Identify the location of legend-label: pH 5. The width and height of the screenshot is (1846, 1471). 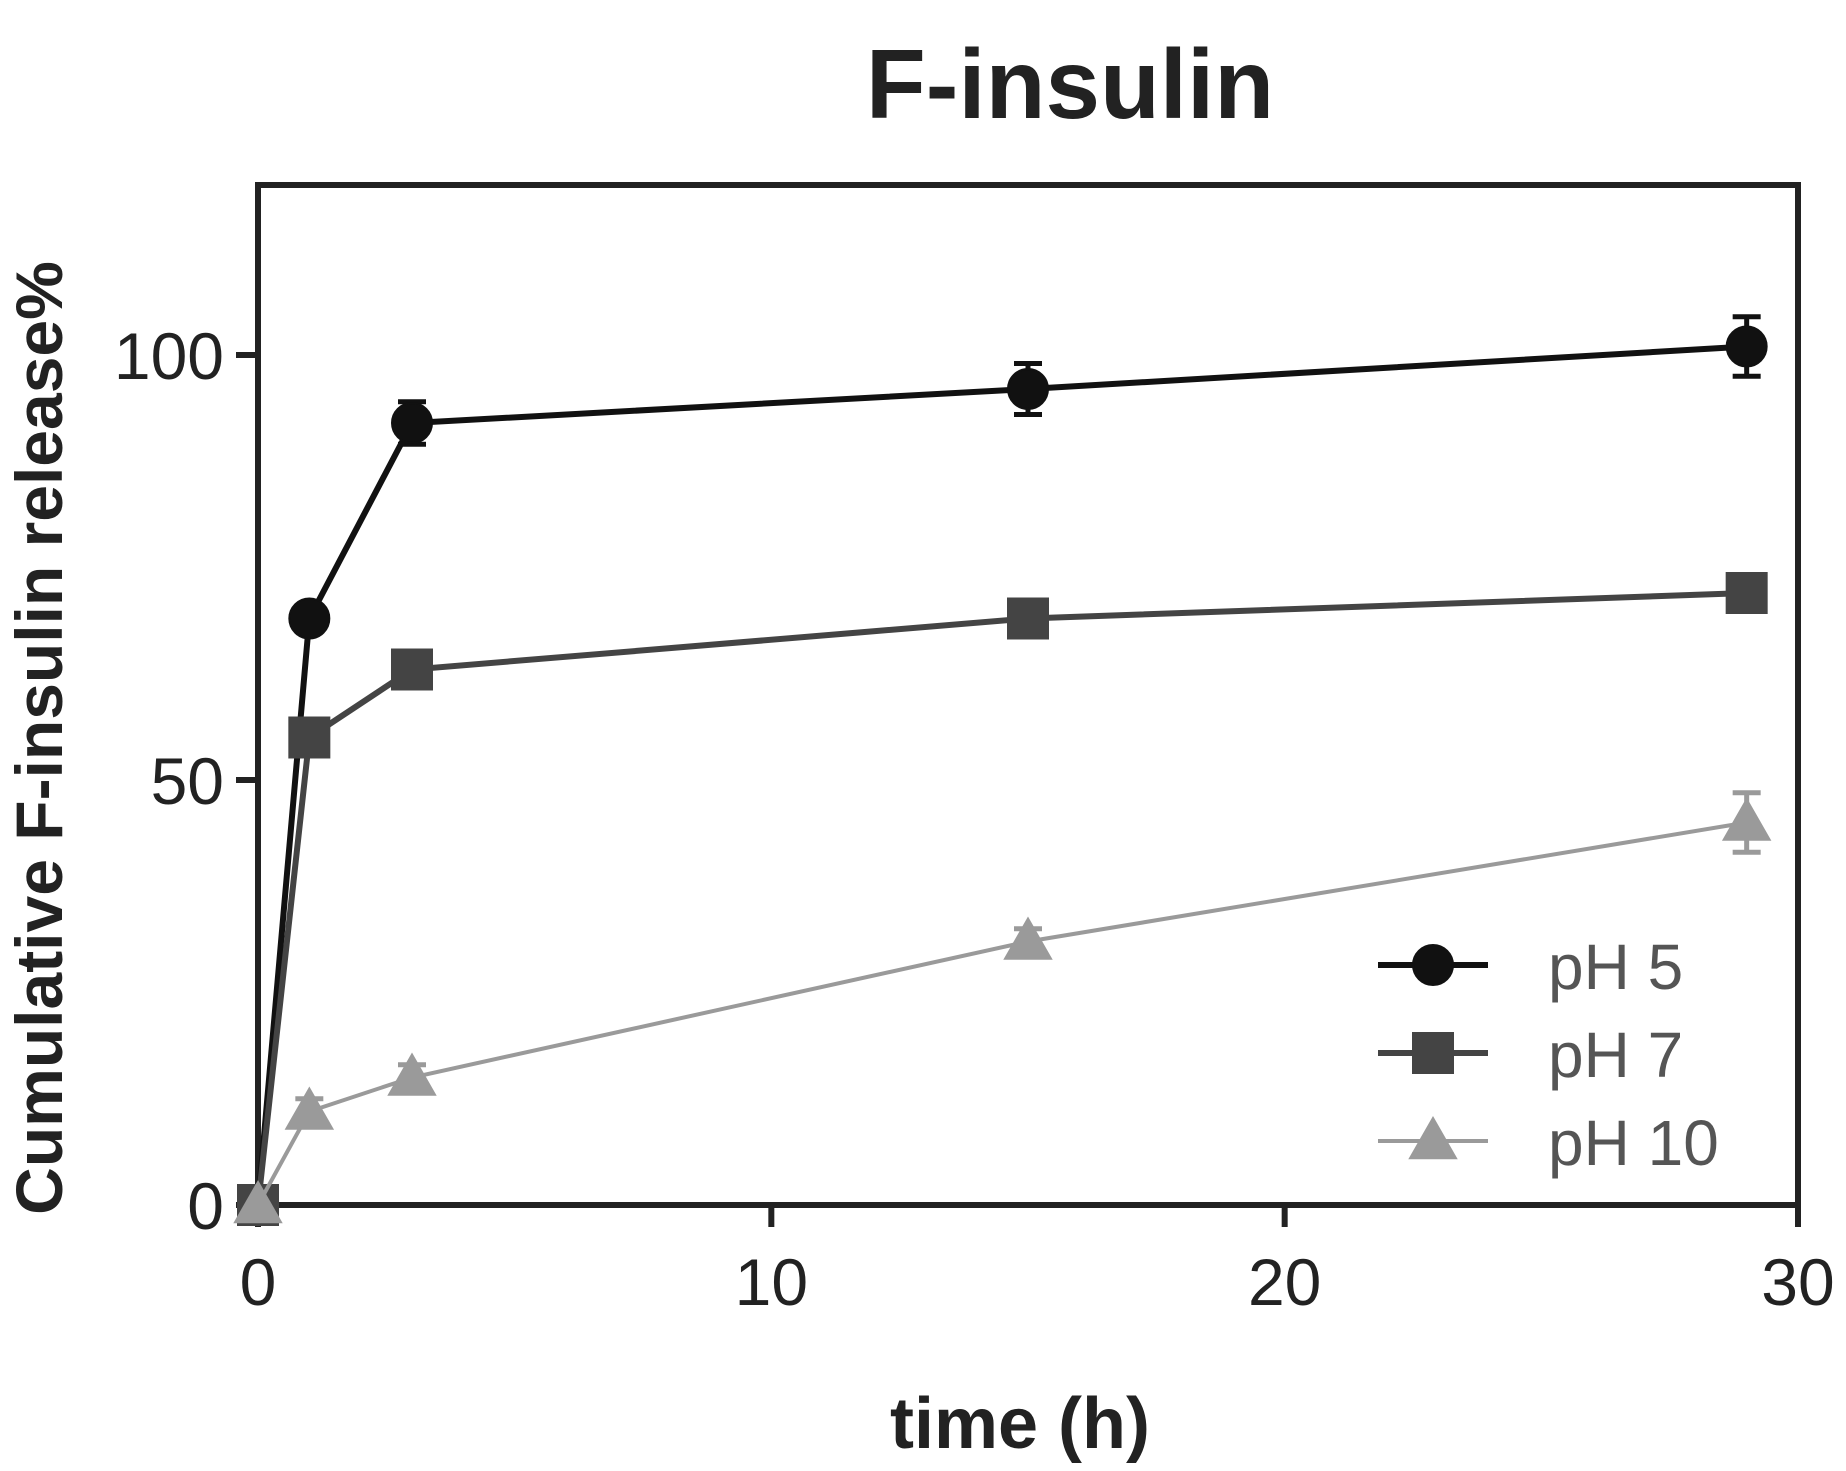
(1615, 967).